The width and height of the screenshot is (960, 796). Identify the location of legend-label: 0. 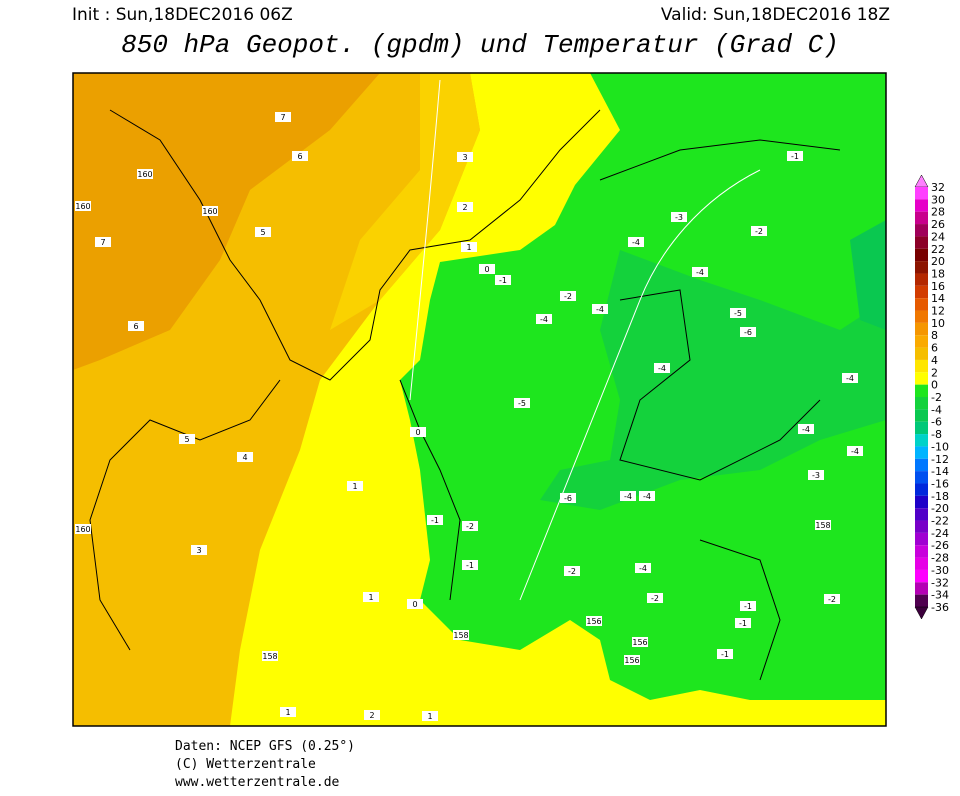
(934, 385).